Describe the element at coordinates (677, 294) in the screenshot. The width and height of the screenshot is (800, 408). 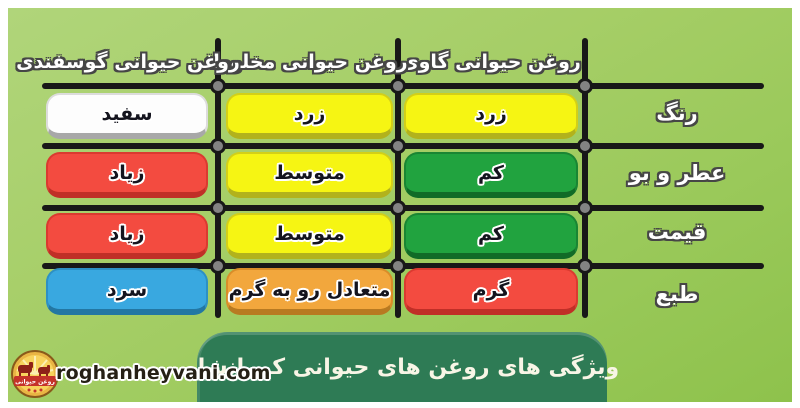
I see `row-label-nature: طبع` at that location.